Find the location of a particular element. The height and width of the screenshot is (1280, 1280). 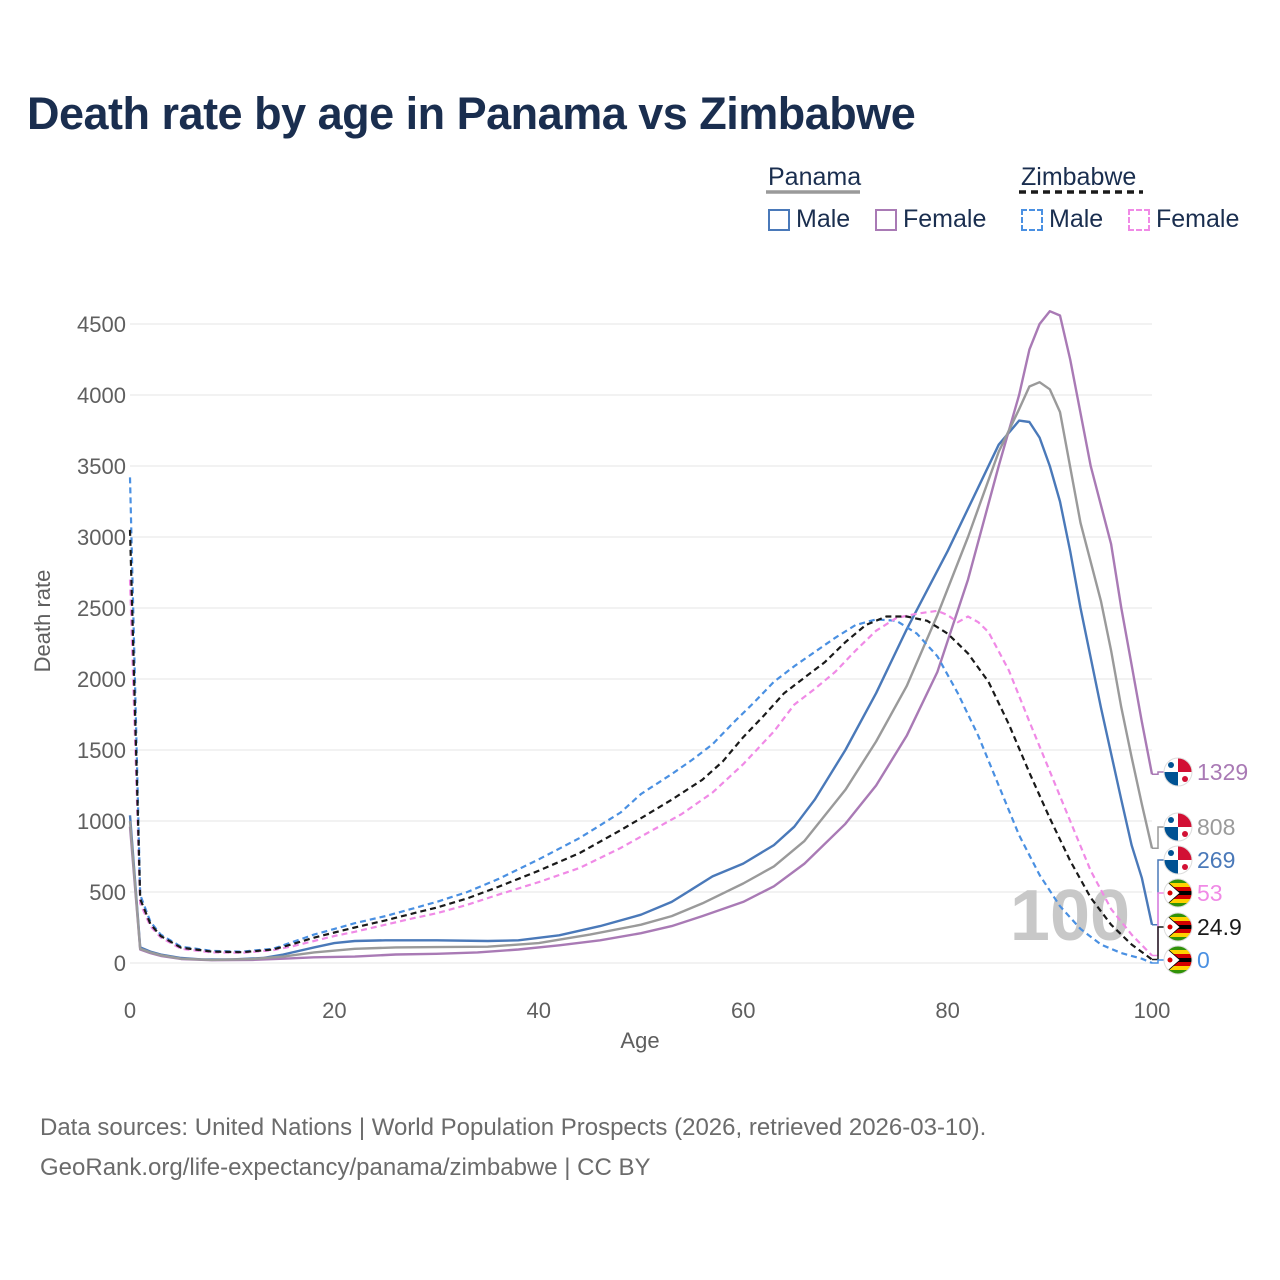

y-tick-label-1500: 1500 is located at coordinates (101, 750).